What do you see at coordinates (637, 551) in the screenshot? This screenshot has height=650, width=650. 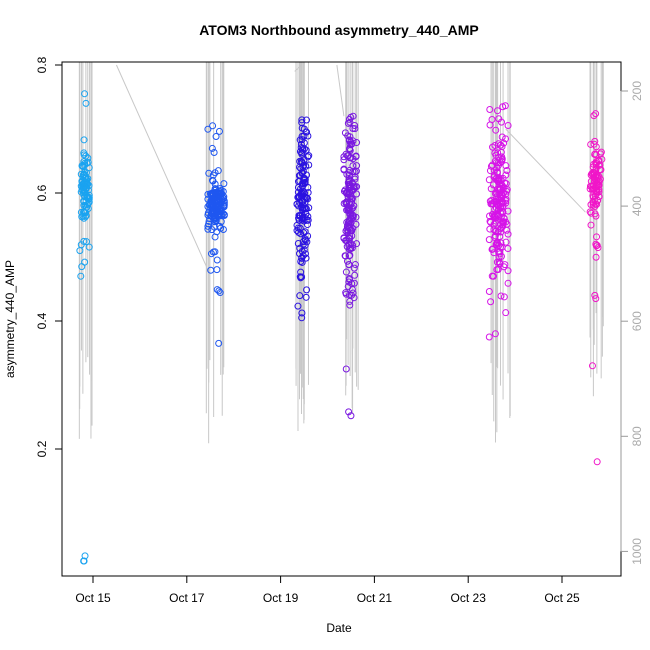 I see `y2-tick-label: 1000` at bounding box center [637, 551].